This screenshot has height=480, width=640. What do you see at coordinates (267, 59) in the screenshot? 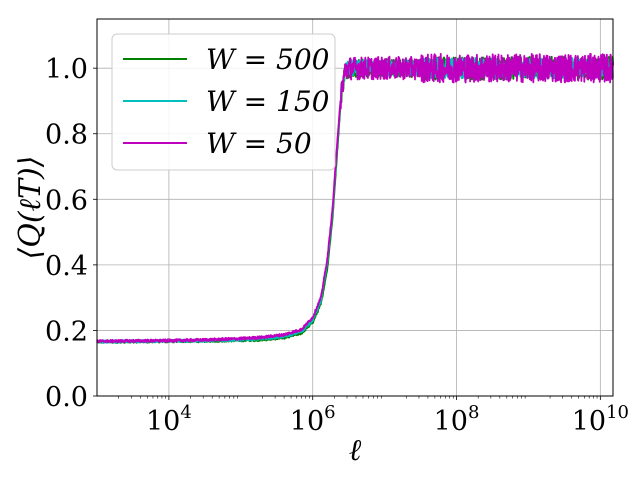
I see `legend-label: W = 500` at bounding box center [267, 59].